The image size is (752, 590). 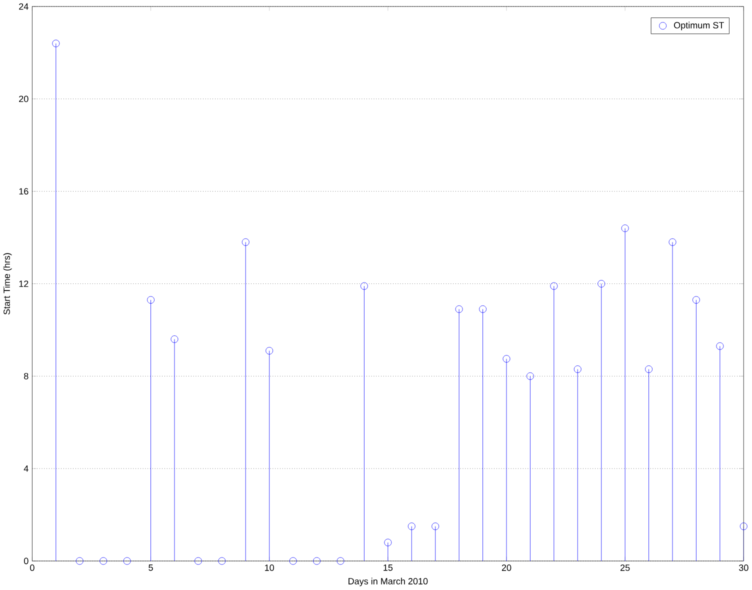 What do you see at coordinates (23, 191) in the screenshot?
I see `y-tick-label: 16` at bounding box center [23, 191].